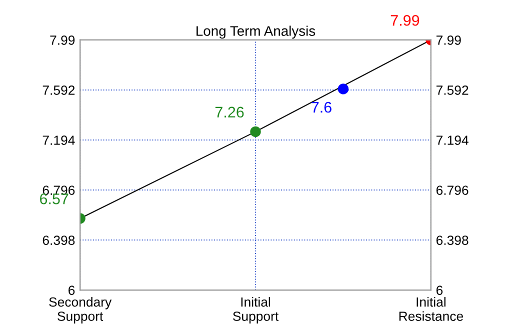 The width and height of the screenshot is (510, 330). Describe the element at coordinates (405, 20) in the screenshot. I see `data-label: 7.99` at that location.